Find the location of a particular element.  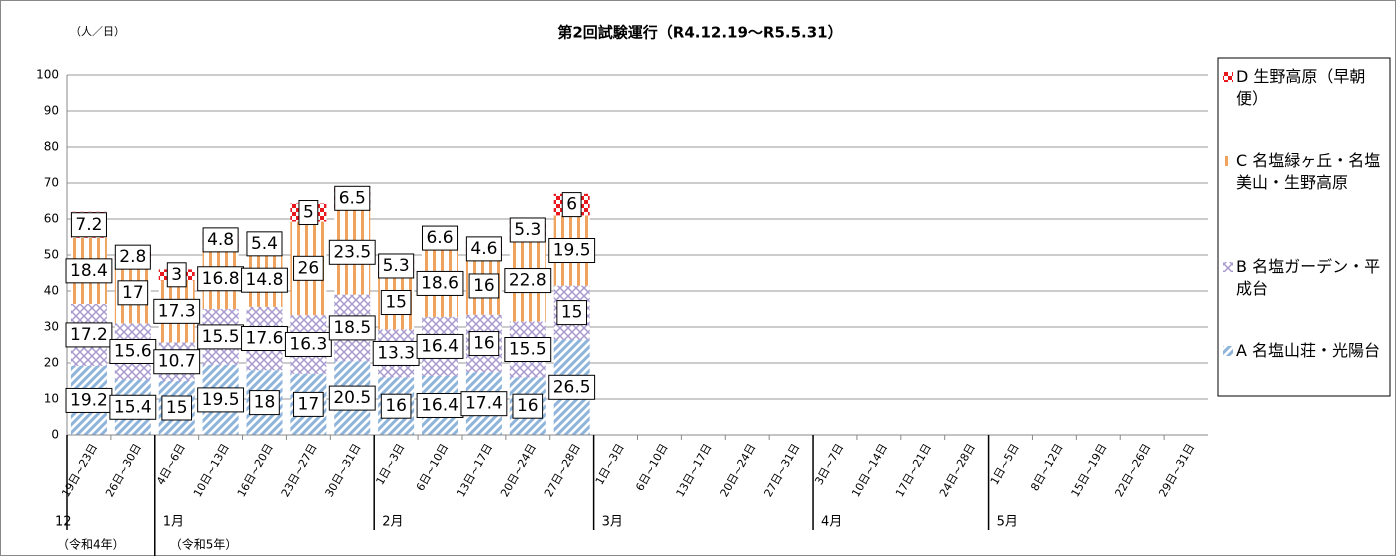

data-label: 18.5 is located at coordinates (352, 328).